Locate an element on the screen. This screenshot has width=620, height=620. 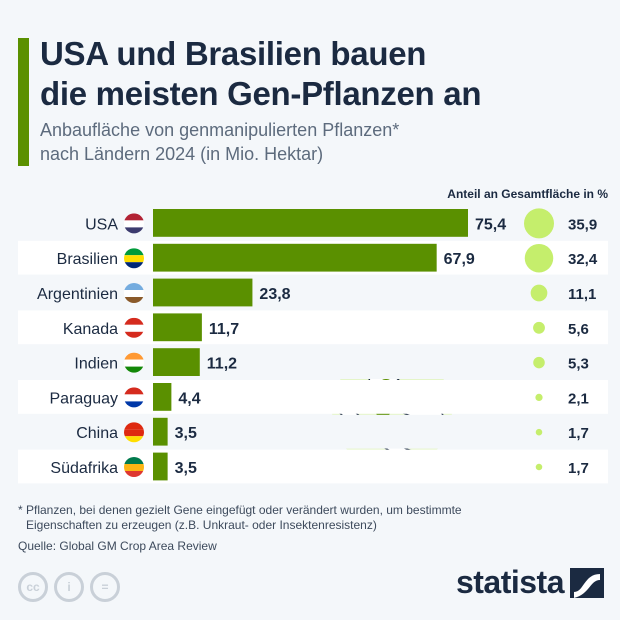
value-label: 75,4 is located at coordinates (490, 224).